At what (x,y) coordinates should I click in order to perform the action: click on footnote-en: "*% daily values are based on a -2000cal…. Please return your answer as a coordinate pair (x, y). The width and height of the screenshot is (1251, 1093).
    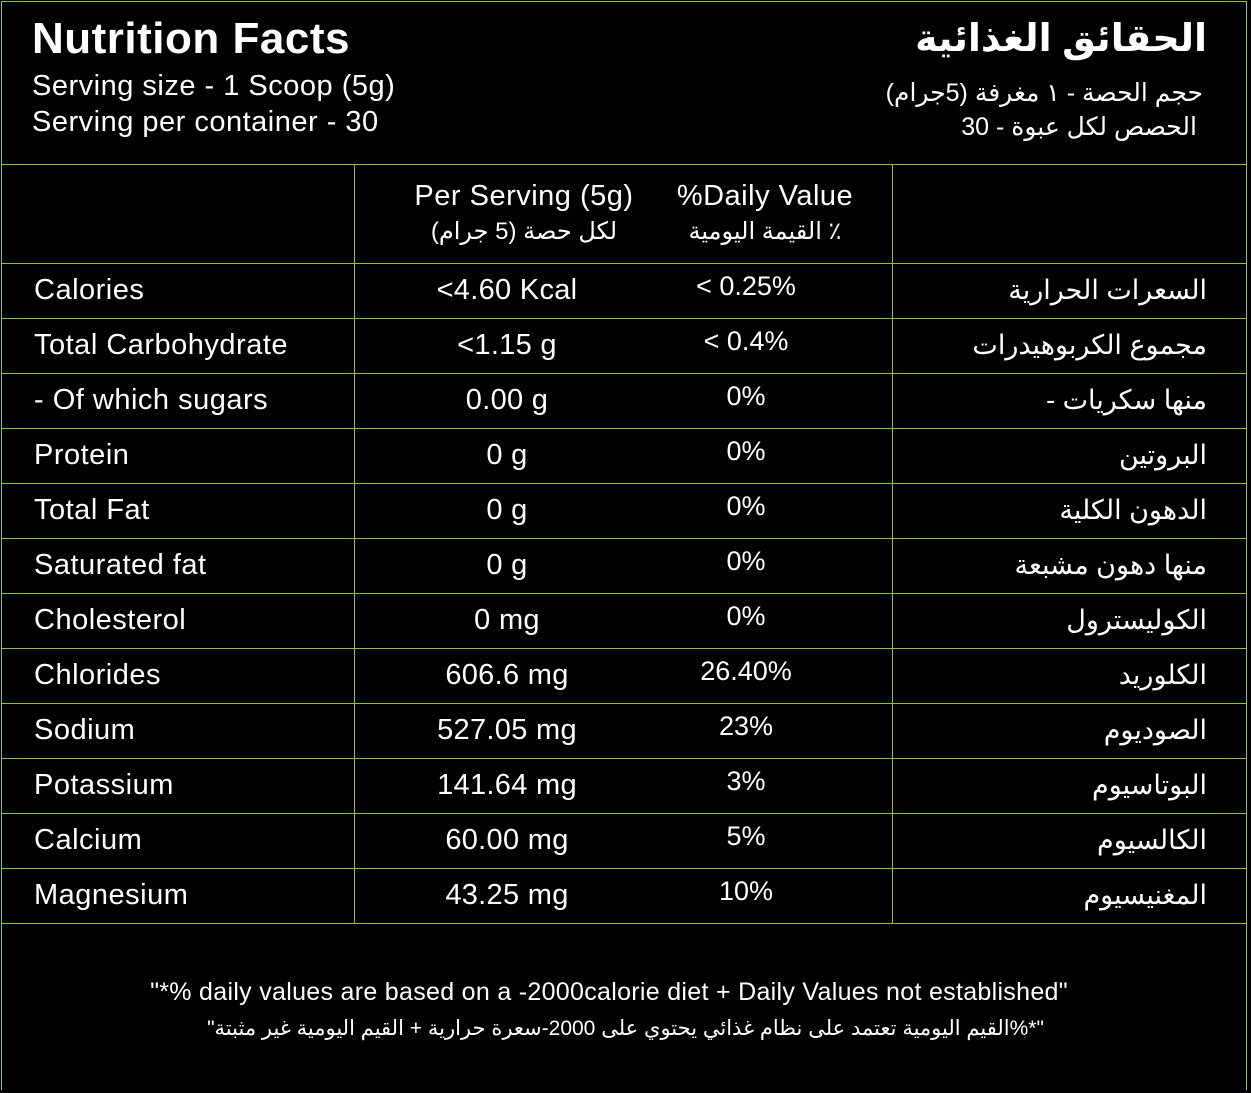
    Looking at the image, I should click on (609, 992).